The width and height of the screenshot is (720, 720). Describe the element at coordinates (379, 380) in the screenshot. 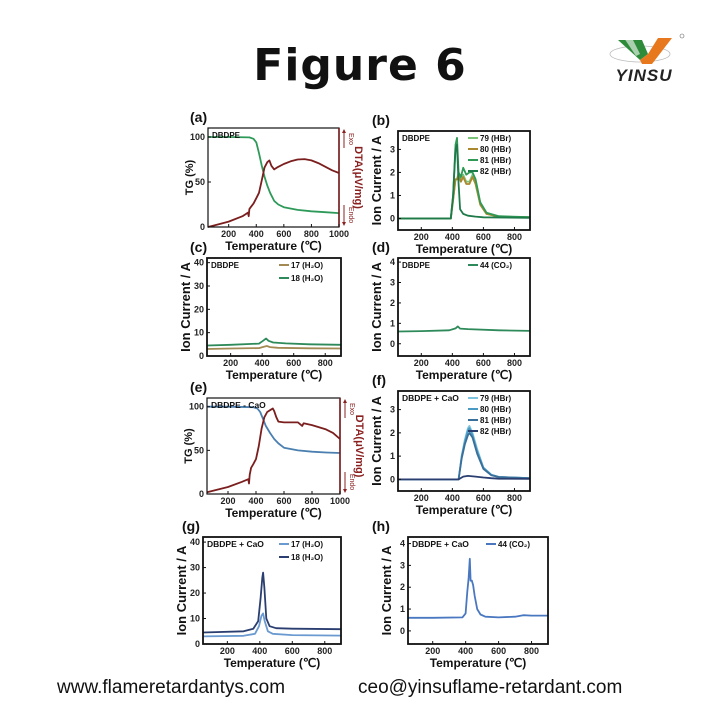

I see `panel-label: (f)` at that location.